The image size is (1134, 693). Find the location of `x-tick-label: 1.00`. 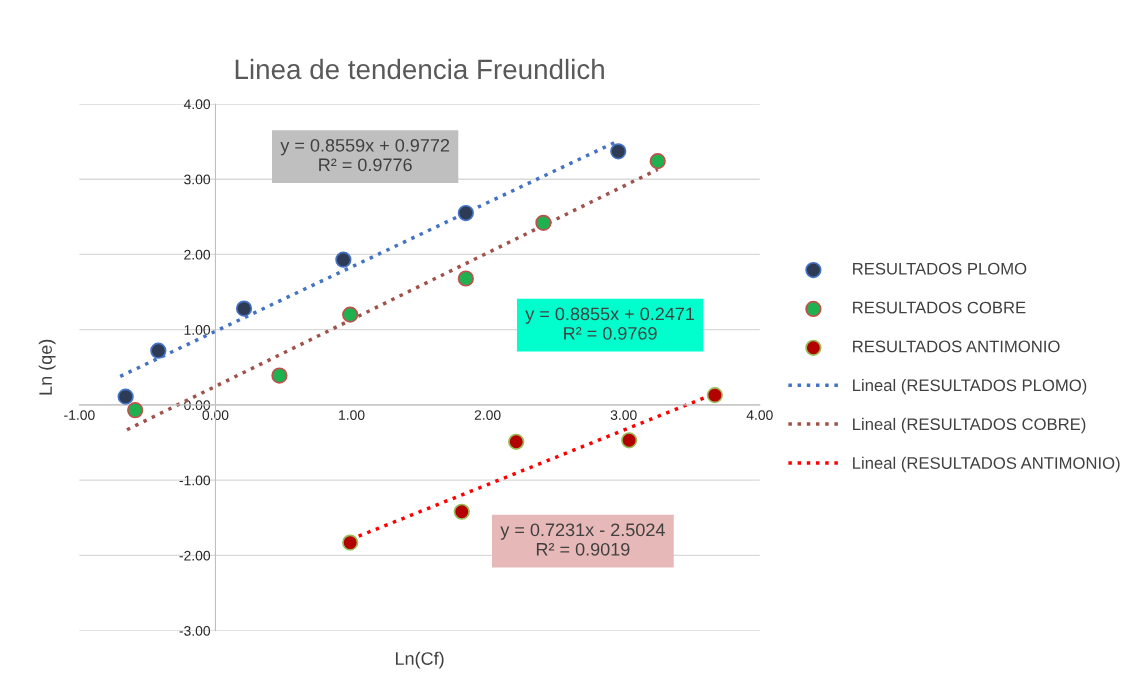

x-tick-label: 1.00 is located at coordinates (352, 415).